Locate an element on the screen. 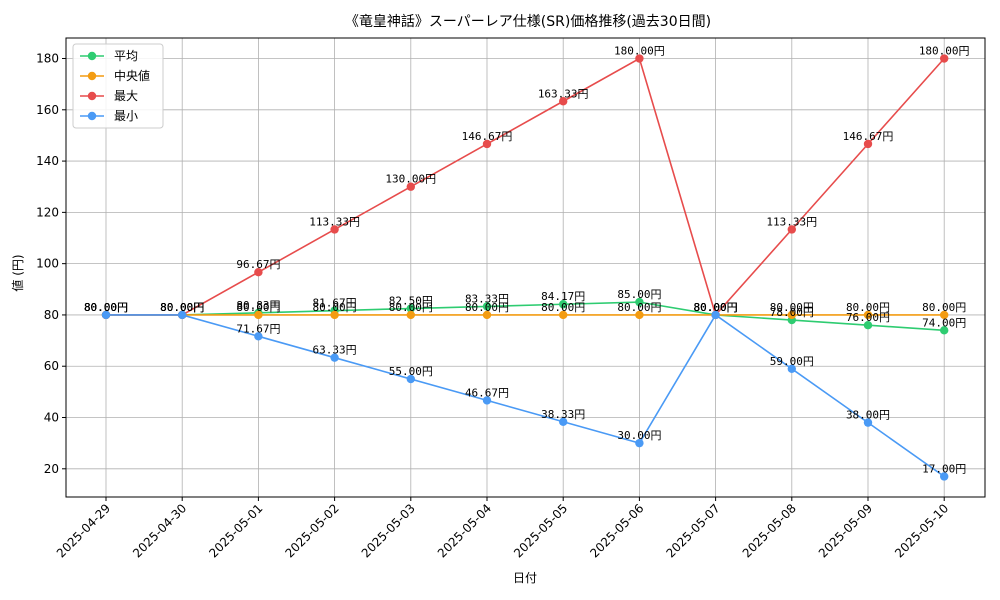  data-label: 46.67円 is located at coordinates (487, 392).